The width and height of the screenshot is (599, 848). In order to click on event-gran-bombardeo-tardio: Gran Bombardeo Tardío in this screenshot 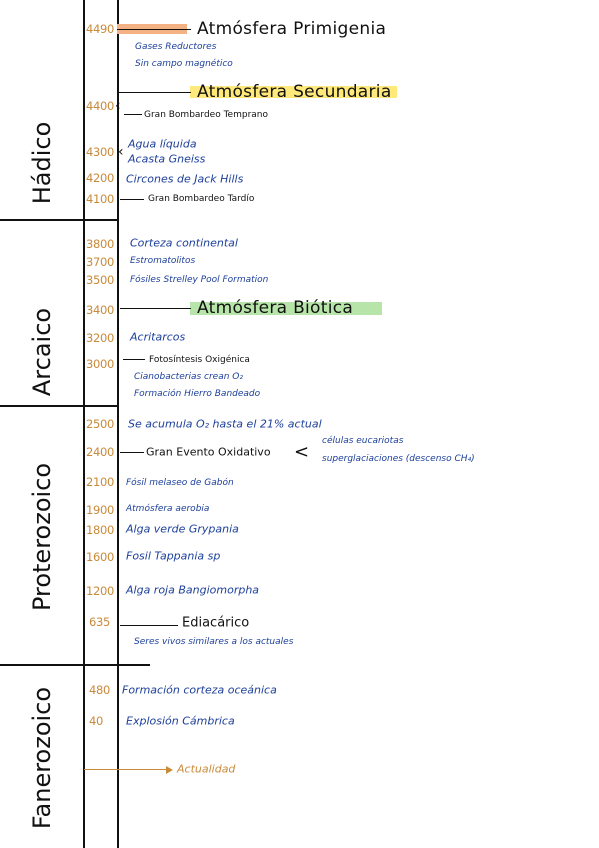, I will do `click(201, 199)`.